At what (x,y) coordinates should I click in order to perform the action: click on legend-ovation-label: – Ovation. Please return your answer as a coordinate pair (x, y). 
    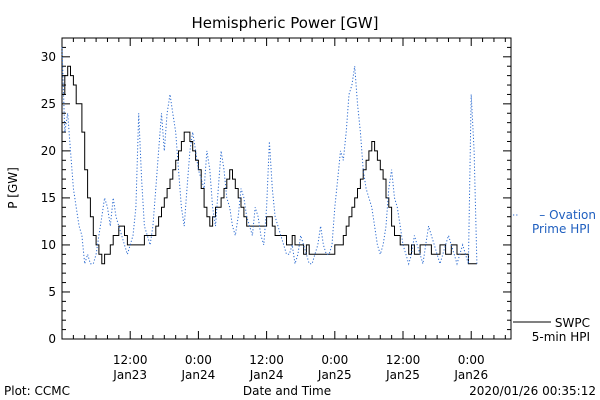
    Looking at the image, I should click on (567, 215).